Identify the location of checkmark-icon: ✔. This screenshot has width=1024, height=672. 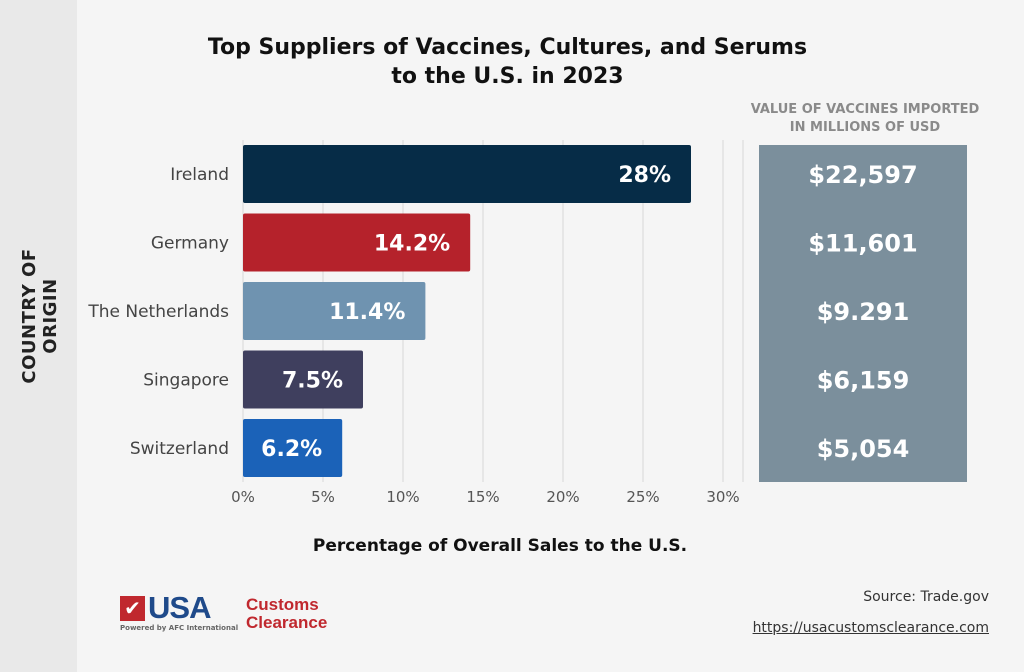
(132, 608).